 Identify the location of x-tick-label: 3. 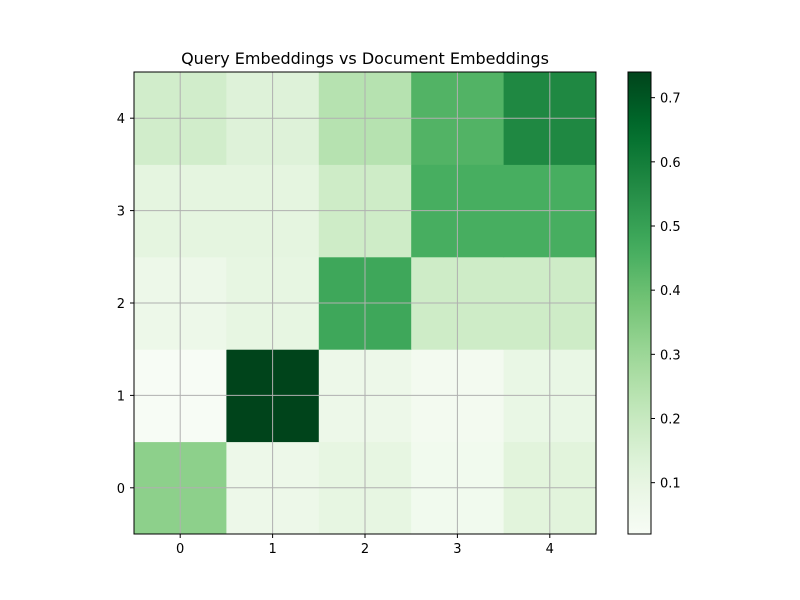
(457, 549).